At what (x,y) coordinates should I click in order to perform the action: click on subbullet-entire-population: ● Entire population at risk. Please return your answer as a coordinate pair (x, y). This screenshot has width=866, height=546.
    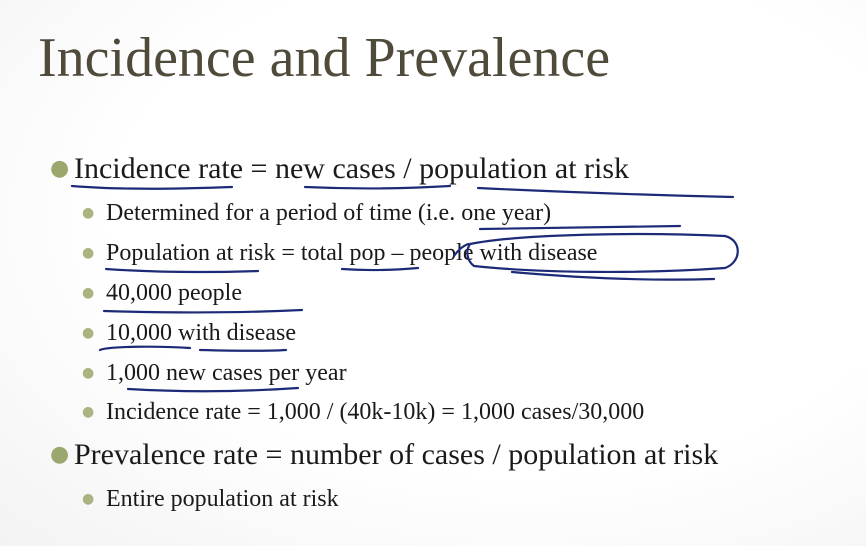
    Looking at the image, I should click on (210, 499).